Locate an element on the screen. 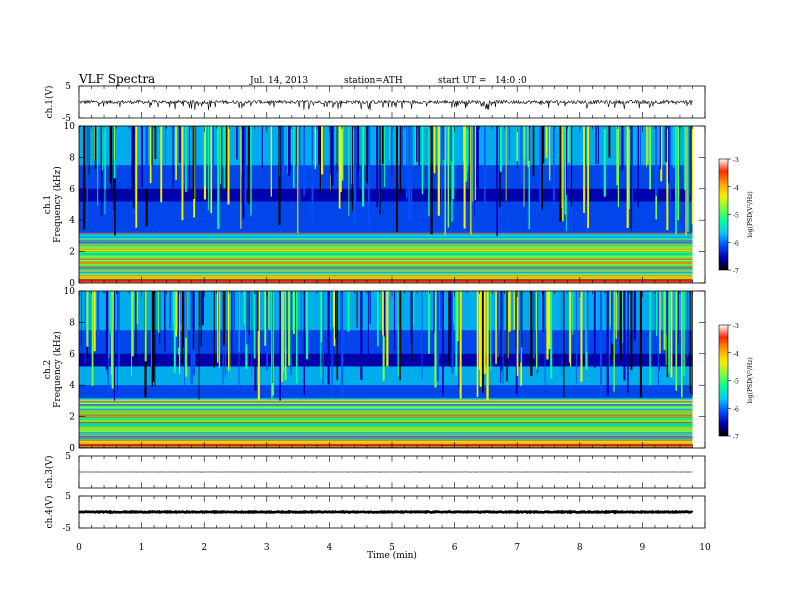  y-axis-label: ch.4(V) is located at coordinates (49, 512).